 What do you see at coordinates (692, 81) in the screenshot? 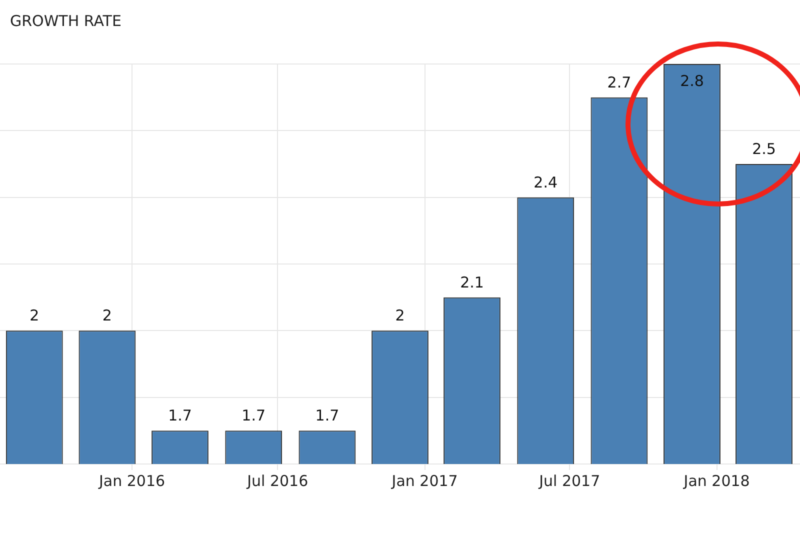
I see `data-label: 2.8` at bounding box center [692, 81].